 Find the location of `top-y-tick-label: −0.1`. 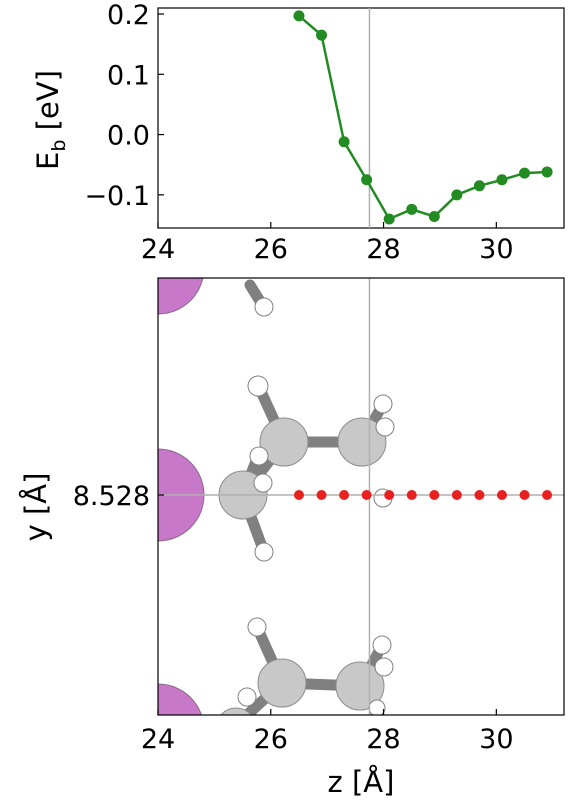

top-y-tick-label: −0.1 is located at coordinates (117, 196).